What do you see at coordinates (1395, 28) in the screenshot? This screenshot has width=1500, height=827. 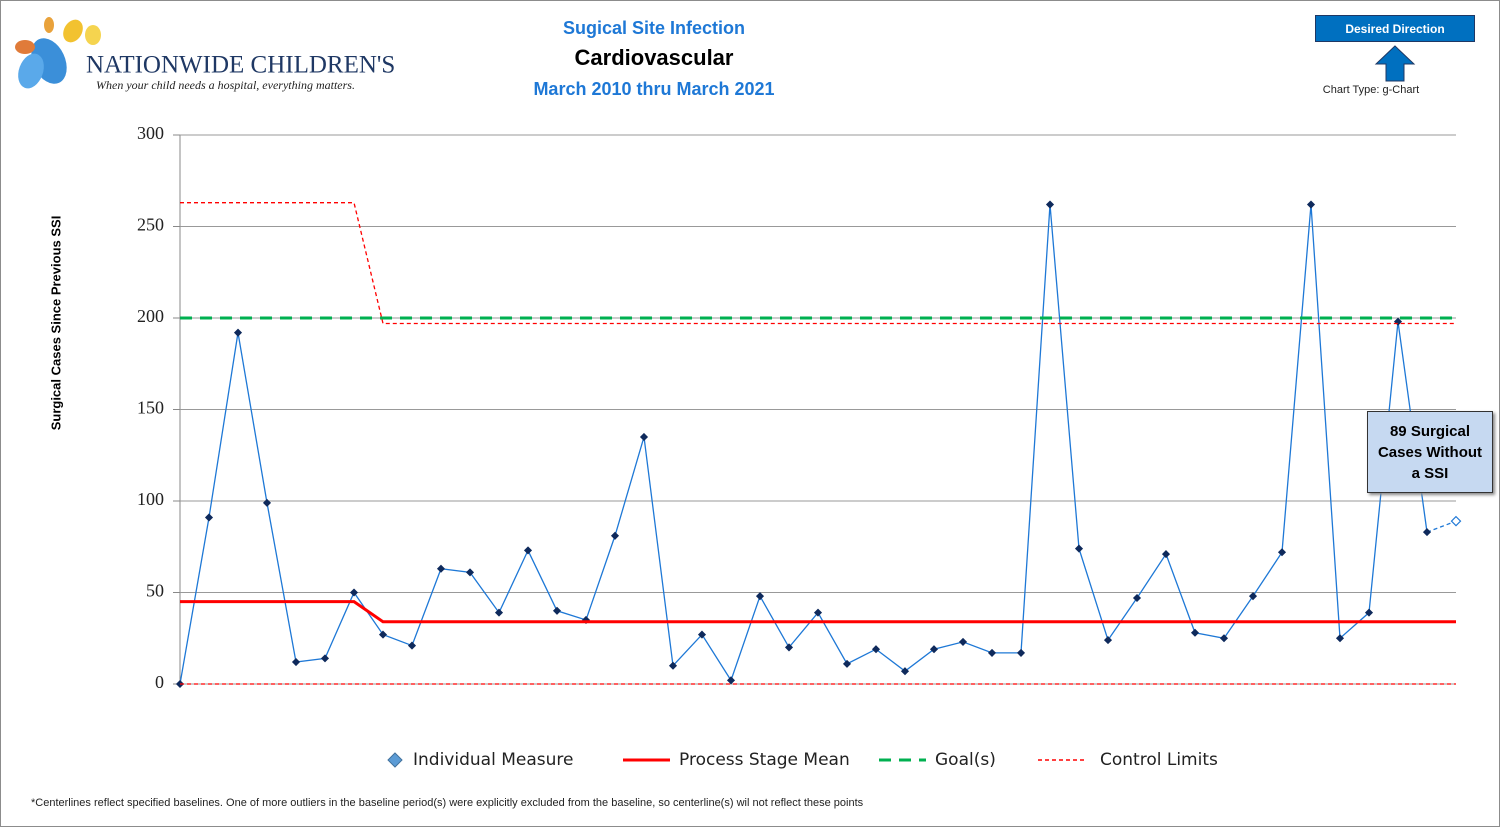 I see `desired-direction: Desired Direction` at bounding box center [1395, 28].